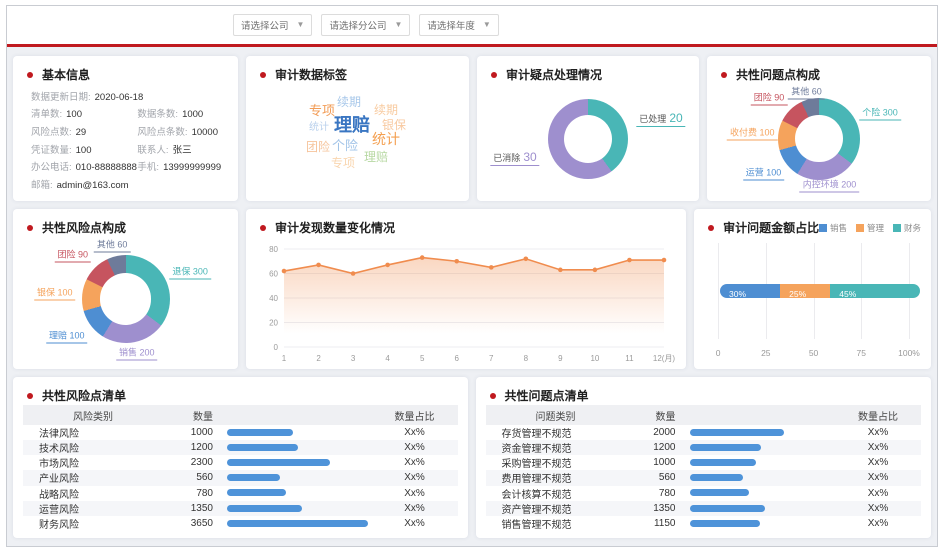  Describe the element at coordinates (385, 139) in the screenshot. I see `tag-word: 统计` at that location.